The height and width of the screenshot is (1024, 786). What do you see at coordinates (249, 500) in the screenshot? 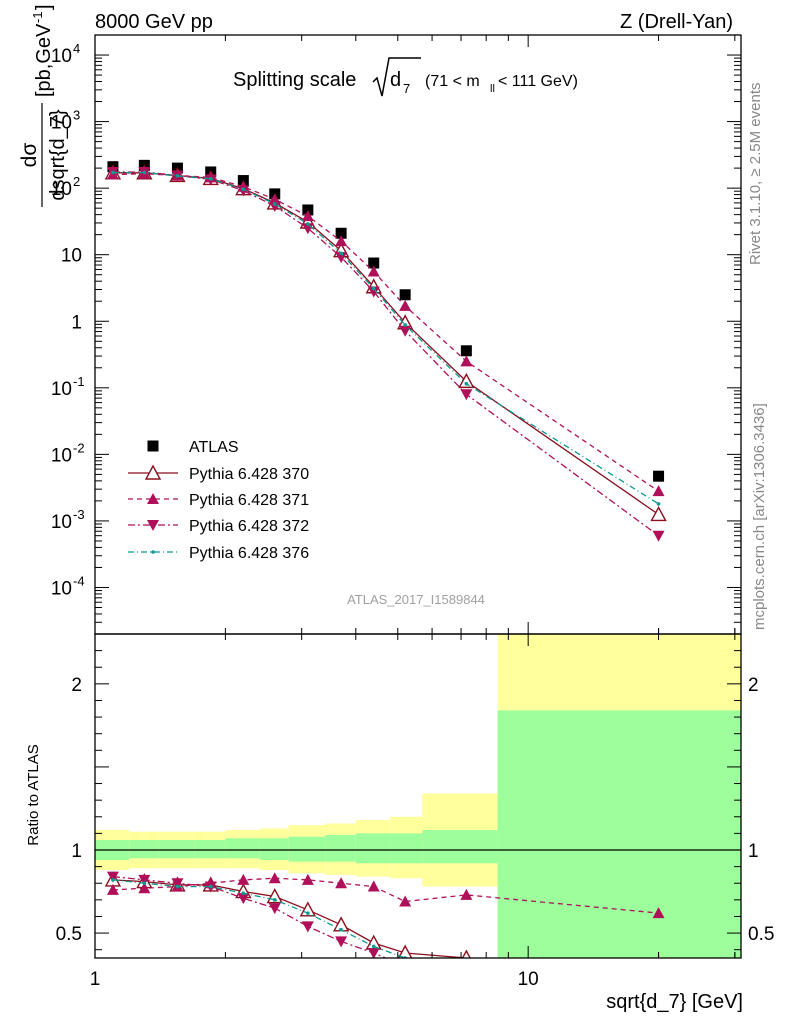
I see `legend-label: Pythia 6.428 371` at bounding box center [249, 500].